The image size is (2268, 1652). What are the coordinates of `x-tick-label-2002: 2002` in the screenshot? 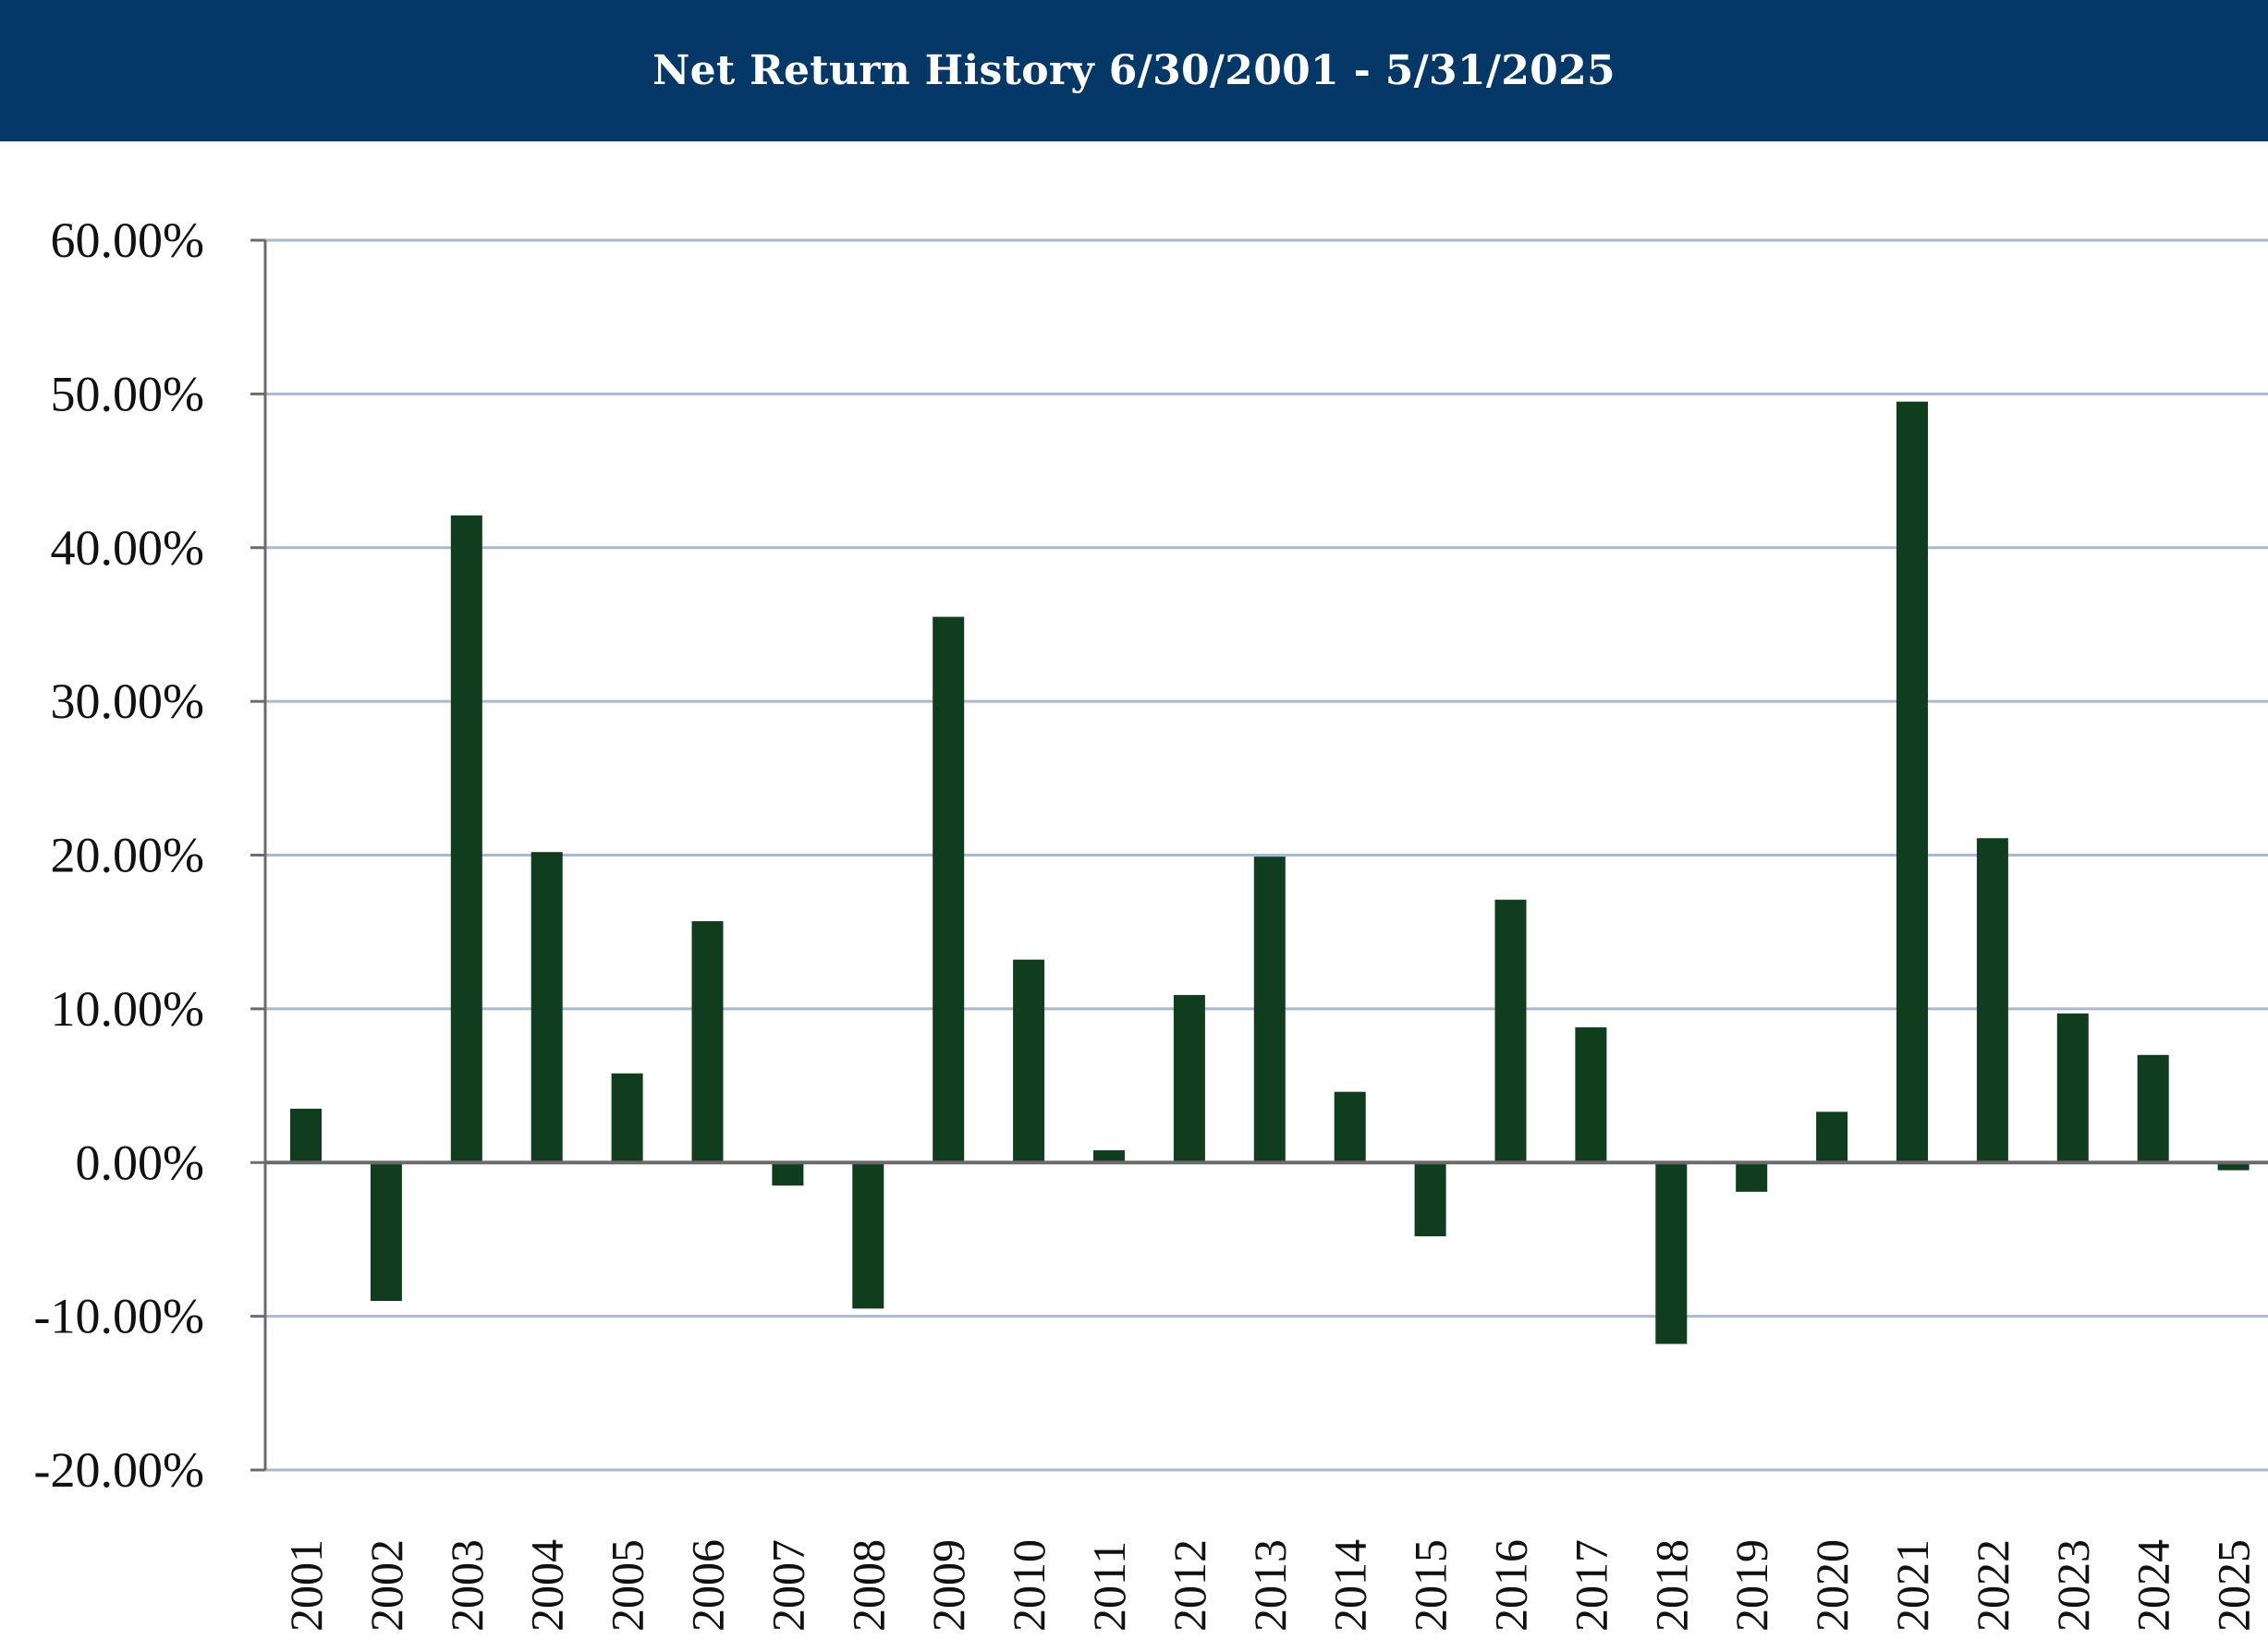 It's located at (386, 1585).